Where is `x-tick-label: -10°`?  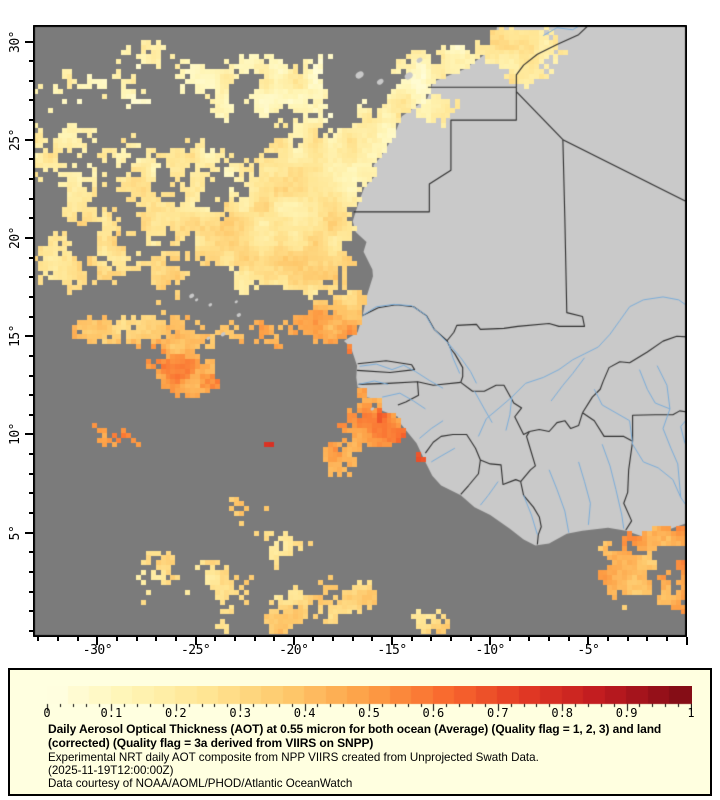
x-tick-label: -10° is located at coordinates (490, 650).